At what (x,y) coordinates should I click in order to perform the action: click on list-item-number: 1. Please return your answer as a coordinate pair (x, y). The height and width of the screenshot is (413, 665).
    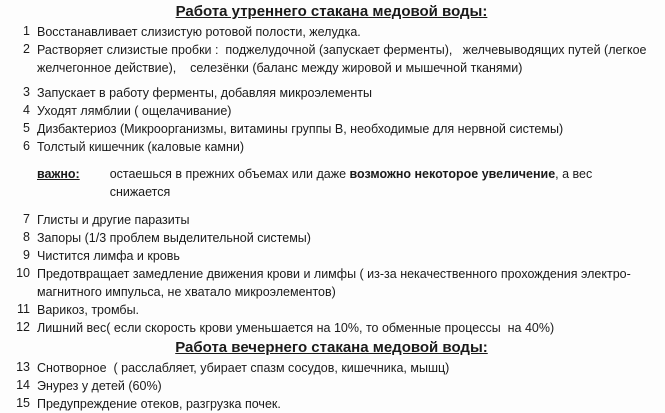
    Looking at the image, I should click on (26, 30).